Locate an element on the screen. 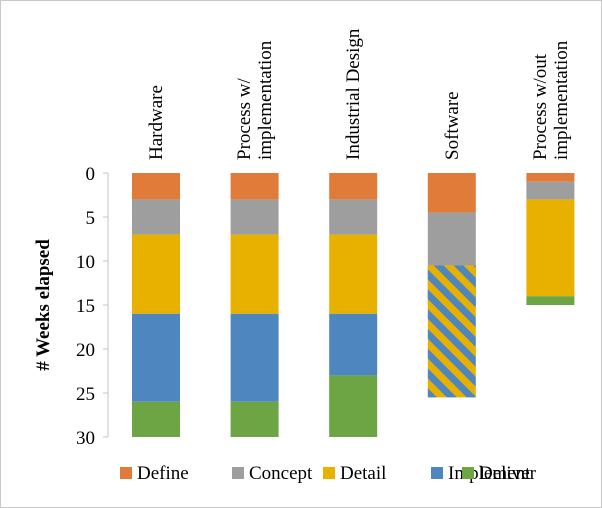  legend-label-define: Define is located at coordinates (163, 473).